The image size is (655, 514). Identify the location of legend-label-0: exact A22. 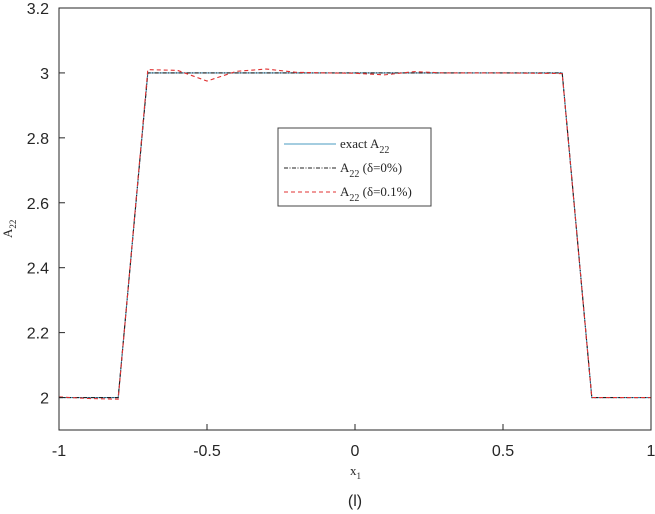
(364, 146).